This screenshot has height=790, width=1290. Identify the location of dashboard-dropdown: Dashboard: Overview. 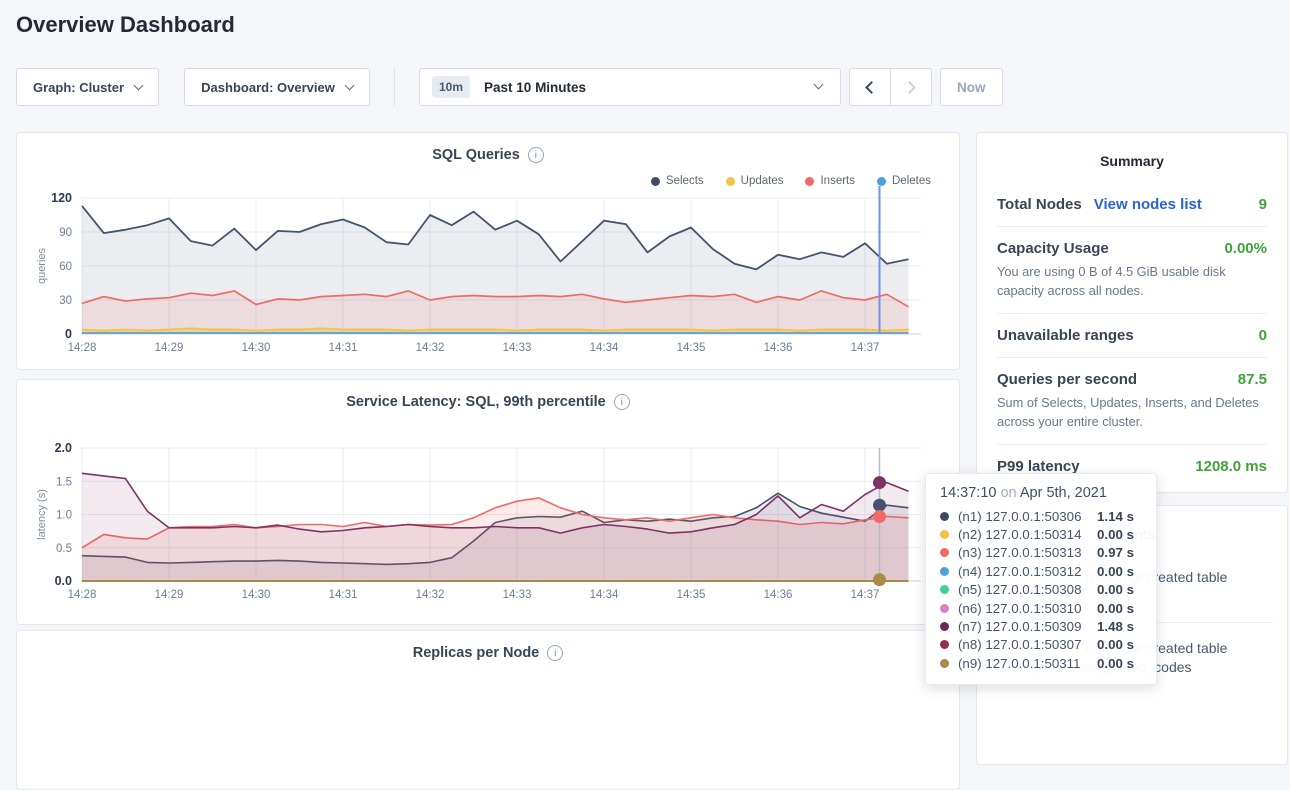
(277, 87).